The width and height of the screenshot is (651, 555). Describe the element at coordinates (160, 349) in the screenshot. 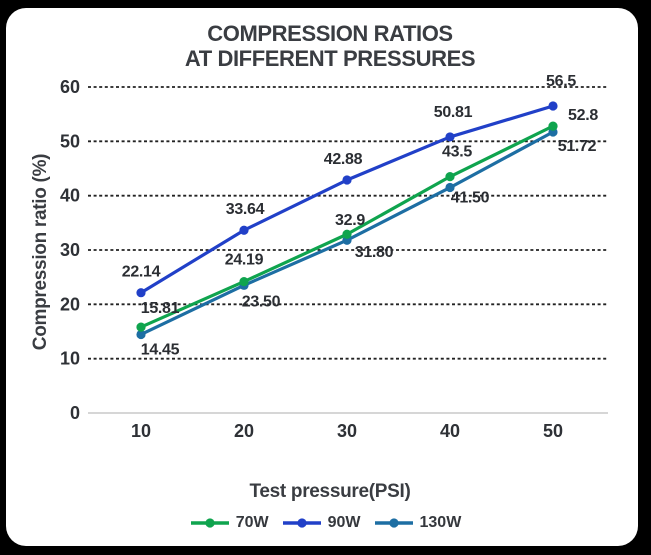

I see `data-label-130w-10: 14.45` at that location.